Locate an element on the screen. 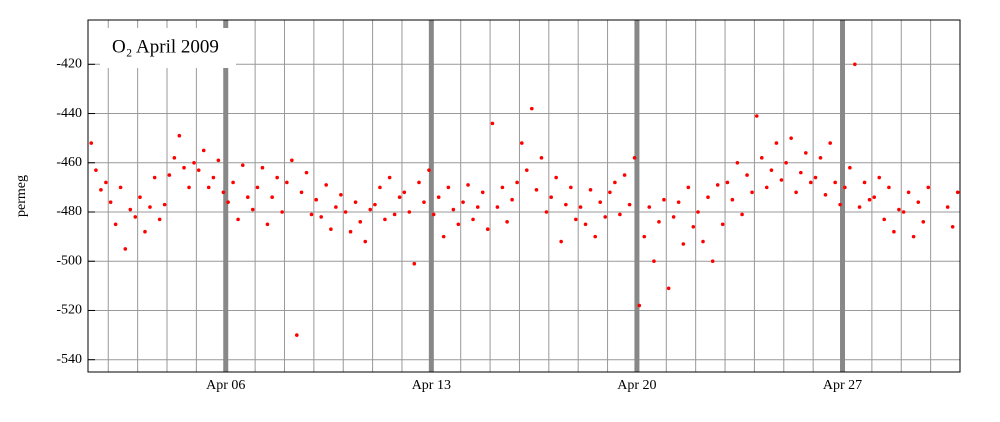 This screenshot has height=422, width=1000. title-box is located at coordinates (168, 48).